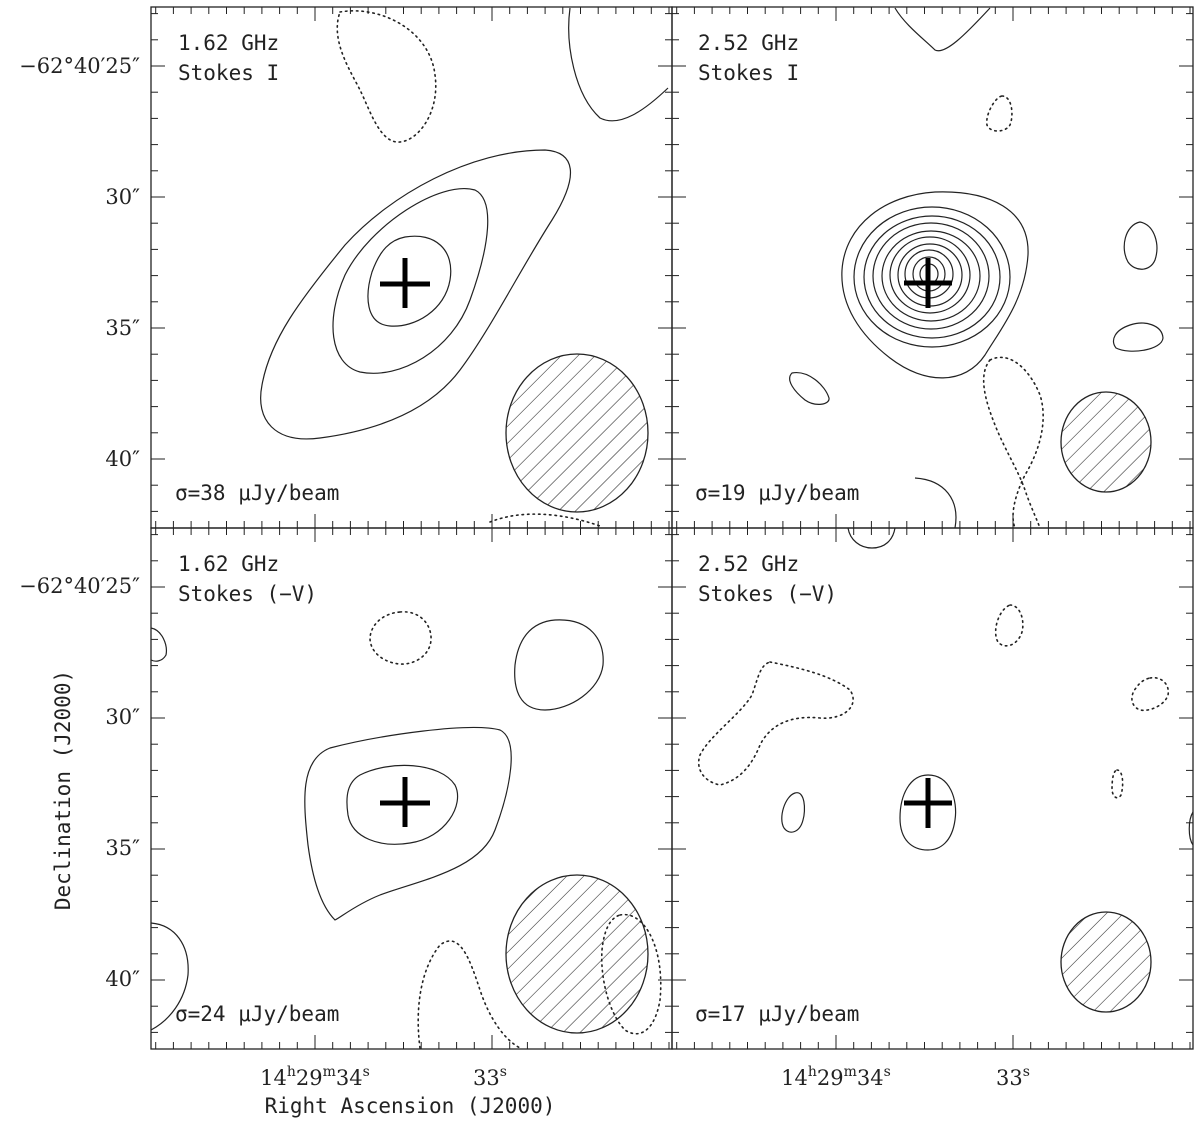 Image resolution: width=1200 pixels, height=1125 pixels. I want to click on panel-4-frequency: 2.52 GHz, so click(748, 564).